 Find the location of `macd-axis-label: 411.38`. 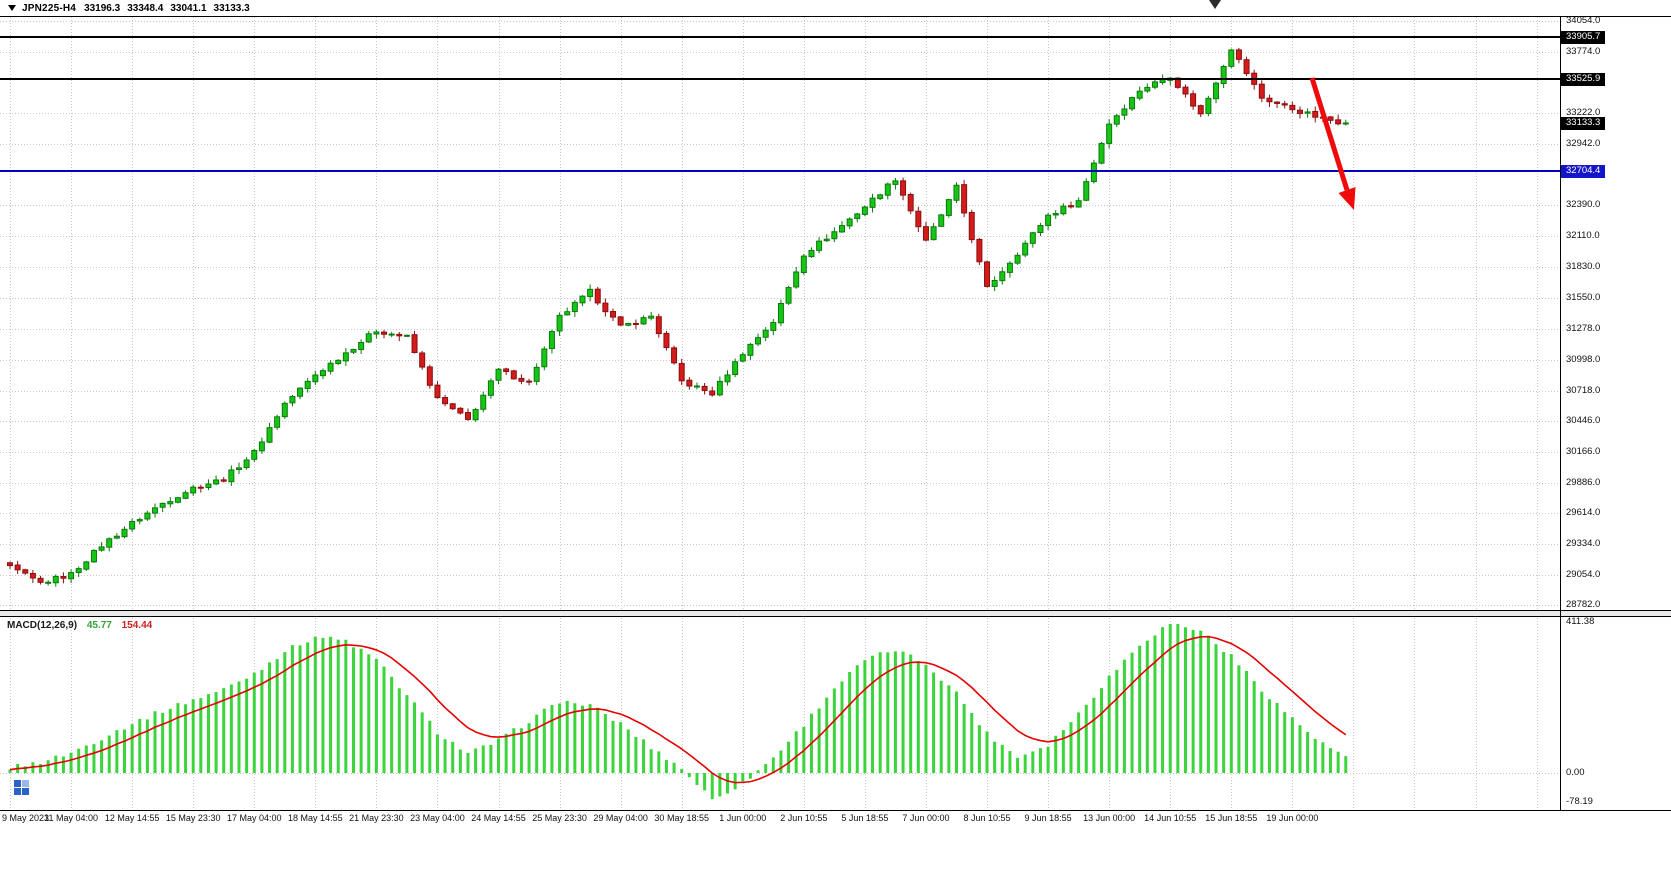

macd-axis-label: 411.38 is located at coordinates (1580, 621).